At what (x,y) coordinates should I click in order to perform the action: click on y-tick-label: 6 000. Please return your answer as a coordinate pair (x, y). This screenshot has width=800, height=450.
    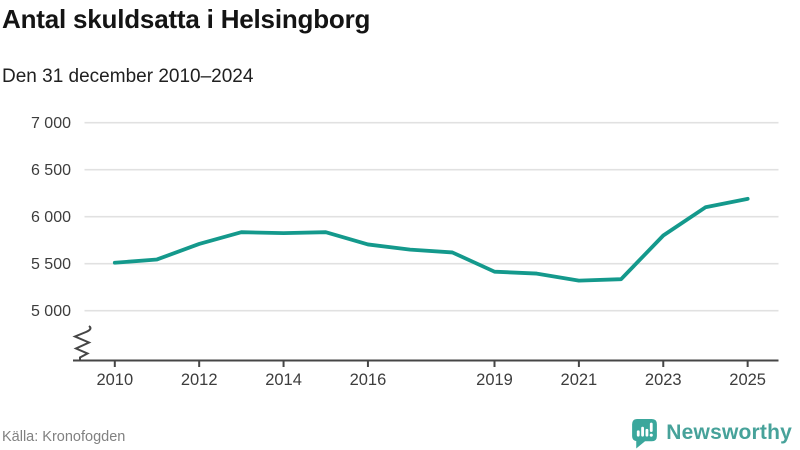
    Looking at the image, I should click on (51, 217).